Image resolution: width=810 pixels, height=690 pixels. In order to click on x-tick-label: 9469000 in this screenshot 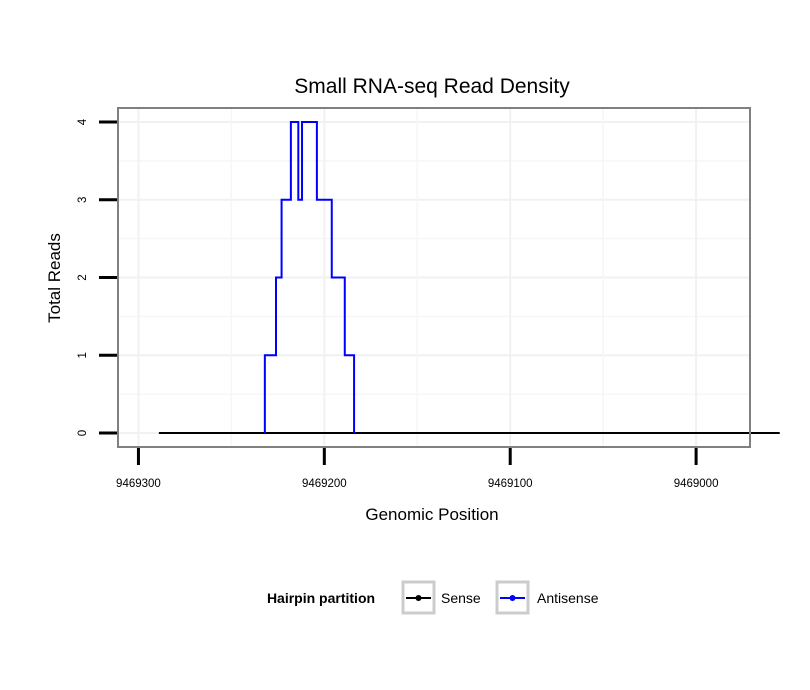, I will do `click(696, 484)`.